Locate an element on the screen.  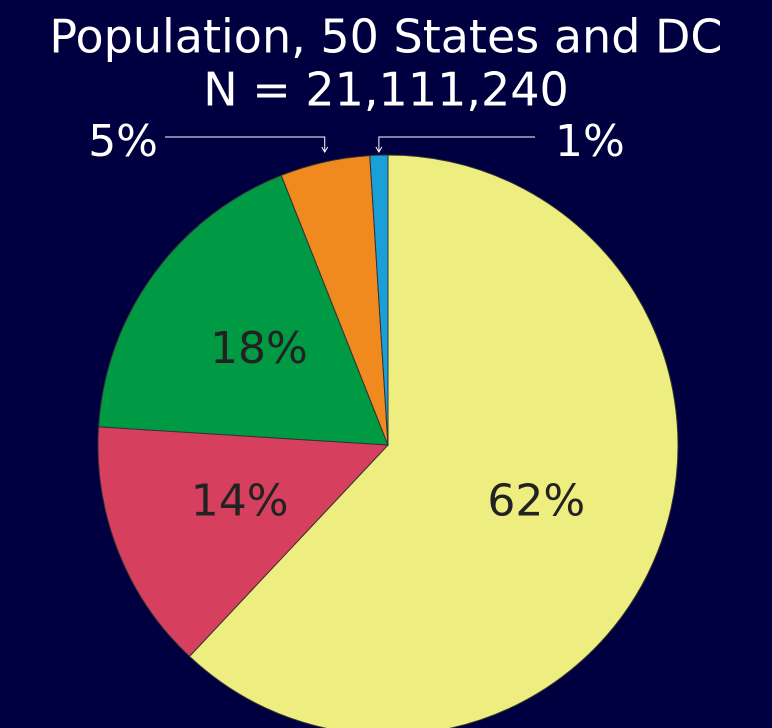
slice-label: 62% is located at coordinates (536, 501).